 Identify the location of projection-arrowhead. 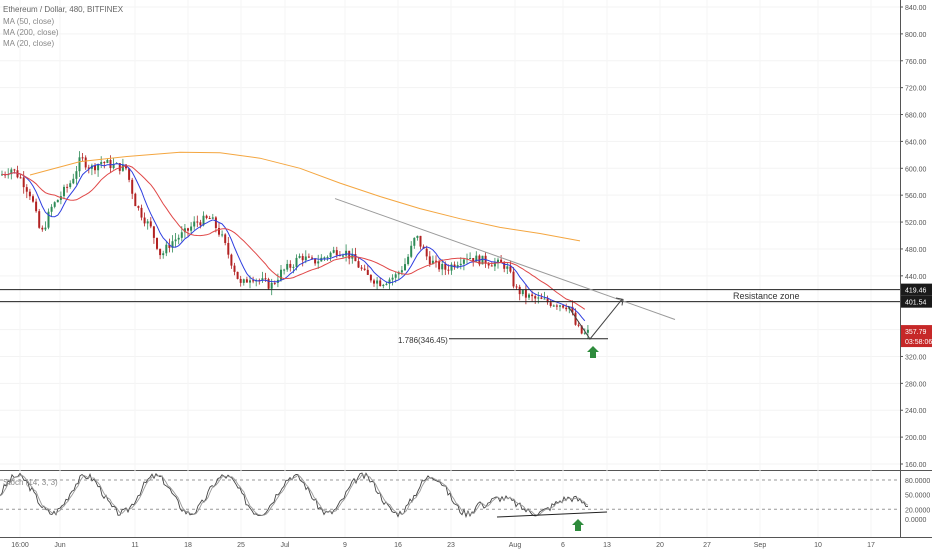
(619, 301).